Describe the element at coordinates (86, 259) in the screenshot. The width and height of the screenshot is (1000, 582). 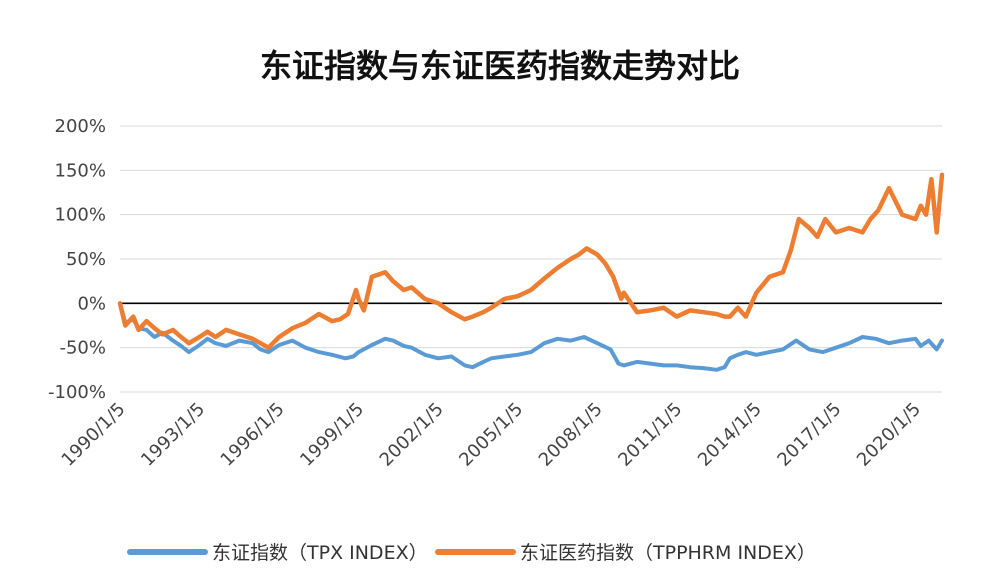
I see `y-tick-label: 50%` at that location.